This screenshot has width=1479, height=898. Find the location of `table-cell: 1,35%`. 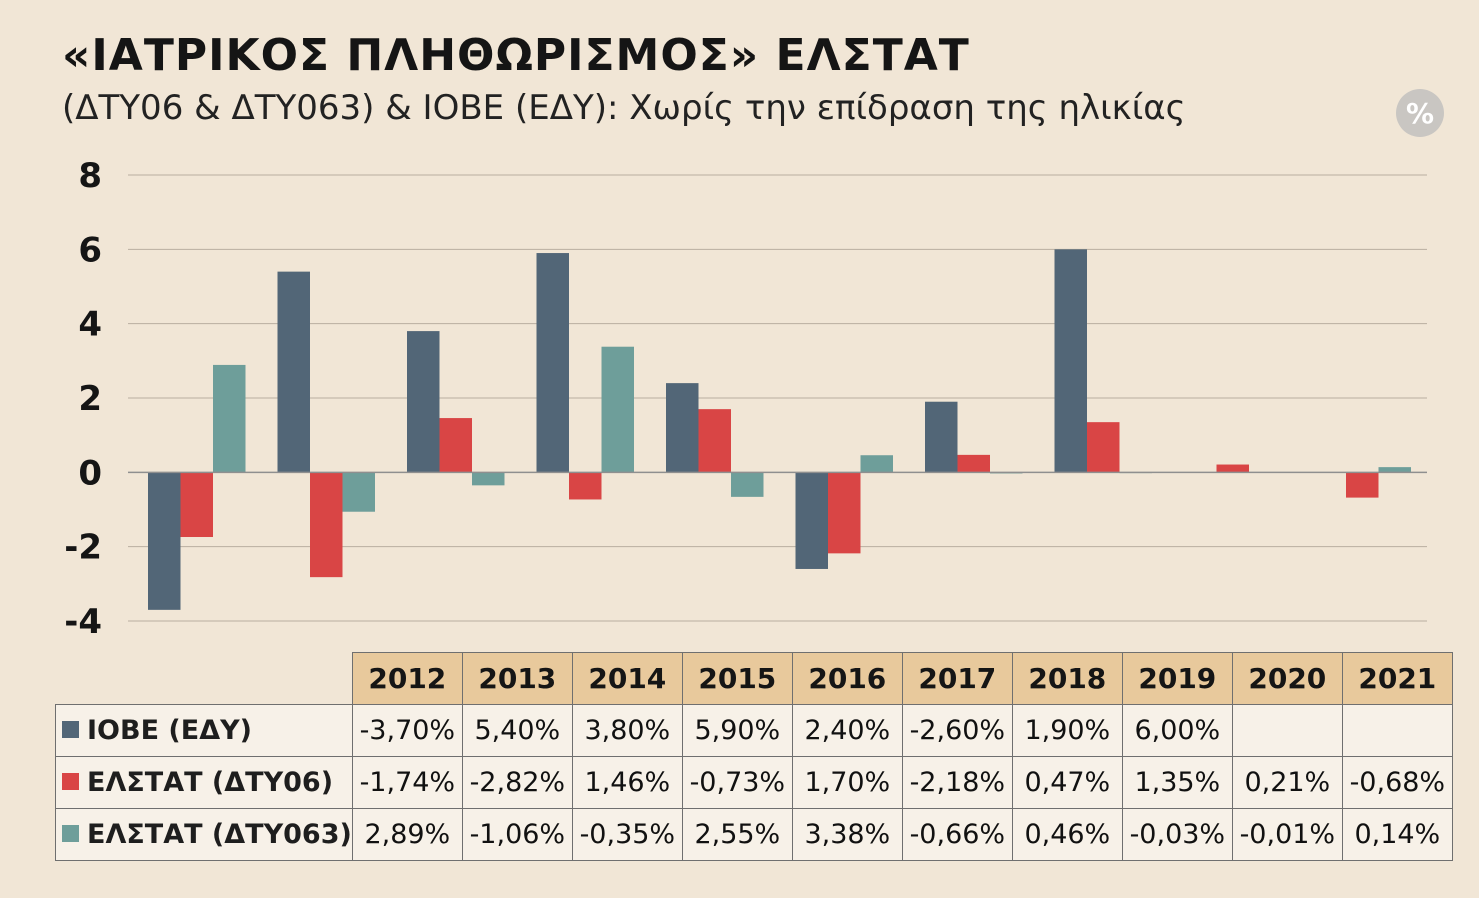

table-cell: 1,35% is located at coordinates (1177, 782).